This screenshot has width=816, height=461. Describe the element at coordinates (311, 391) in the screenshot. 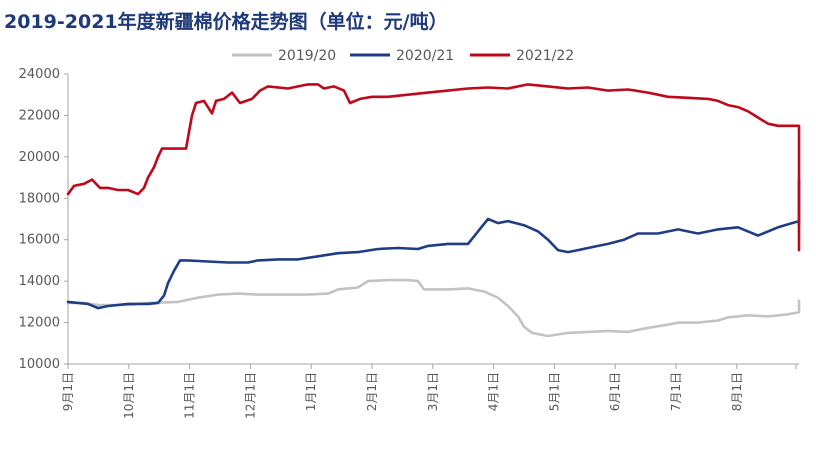

I see `x-tick-label: 1月1日` at that location.